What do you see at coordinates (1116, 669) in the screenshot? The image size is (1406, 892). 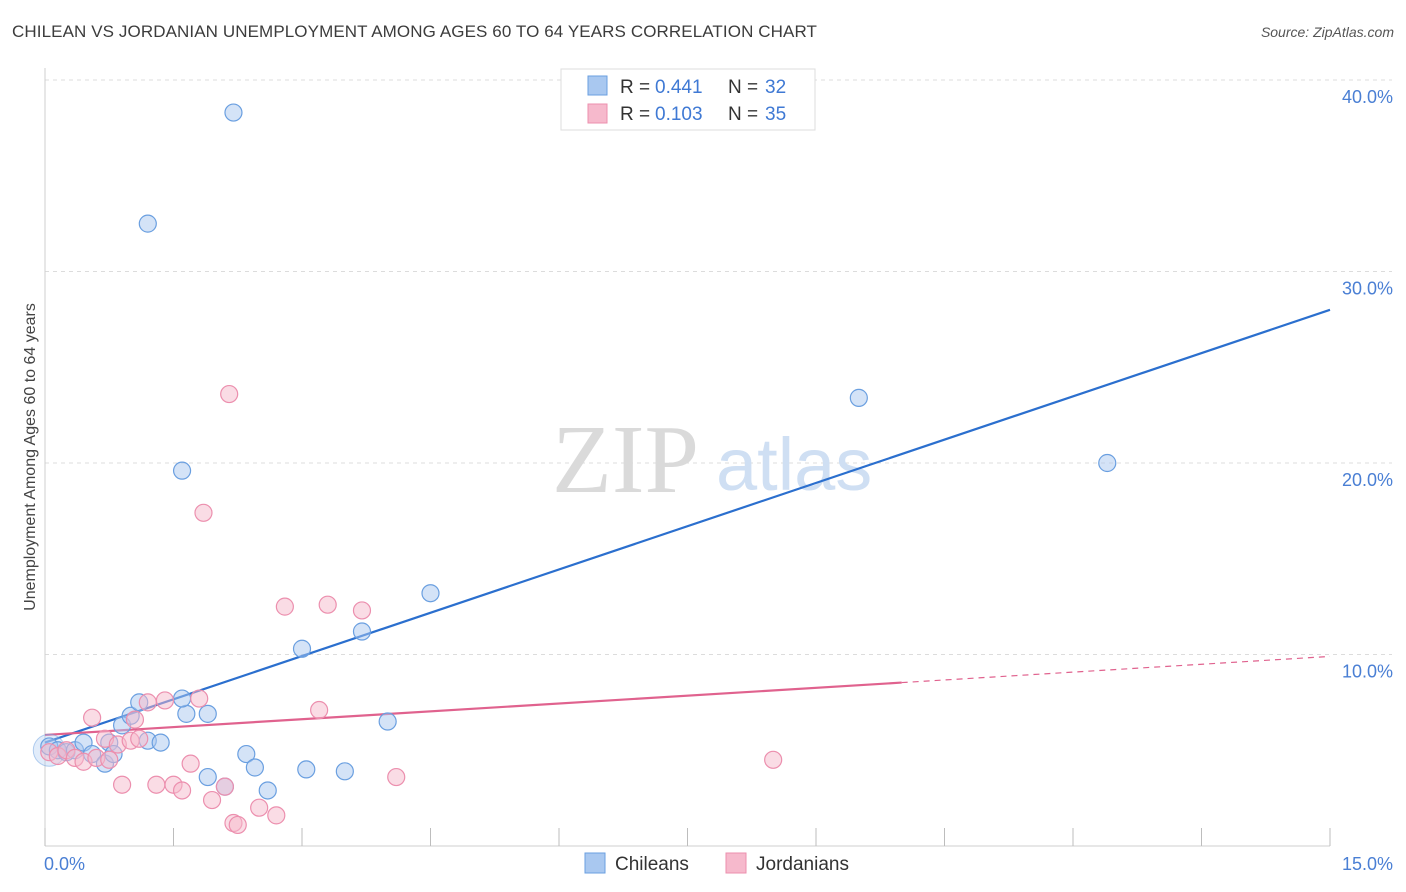 I see `trend-line-jordanians-projection` at bounding box center [1116, 669].